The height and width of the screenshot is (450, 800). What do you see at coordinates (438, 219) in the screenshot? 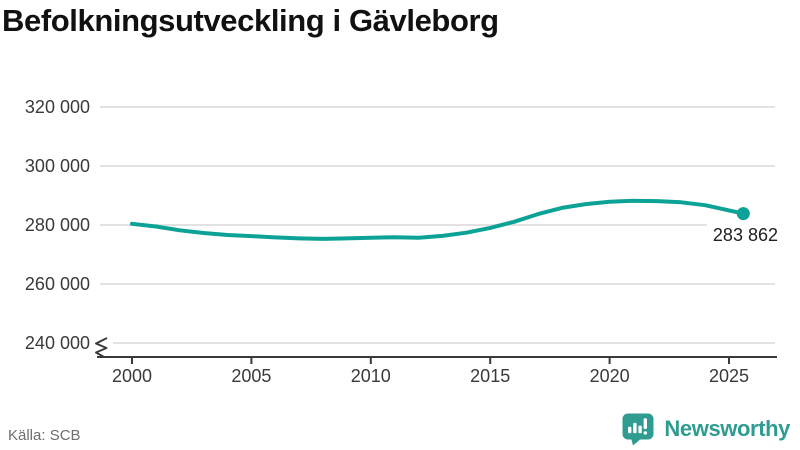
I see `population-line` at bounding box center [438, 219].